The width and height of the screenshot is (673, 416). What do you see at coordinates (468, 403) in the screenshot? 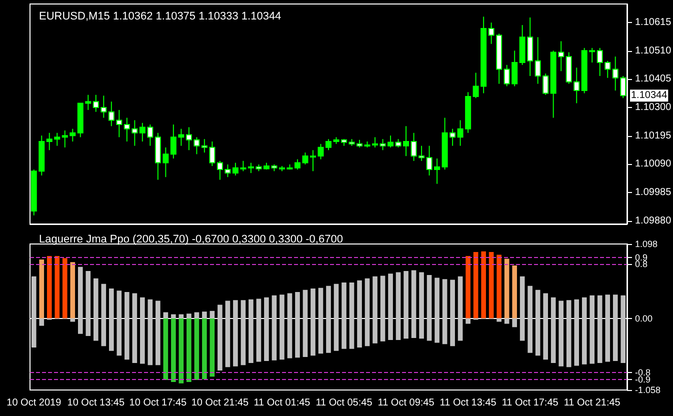
I see `x-tick-label: 11 Oct 13:45` at bounding box center [468, 403].